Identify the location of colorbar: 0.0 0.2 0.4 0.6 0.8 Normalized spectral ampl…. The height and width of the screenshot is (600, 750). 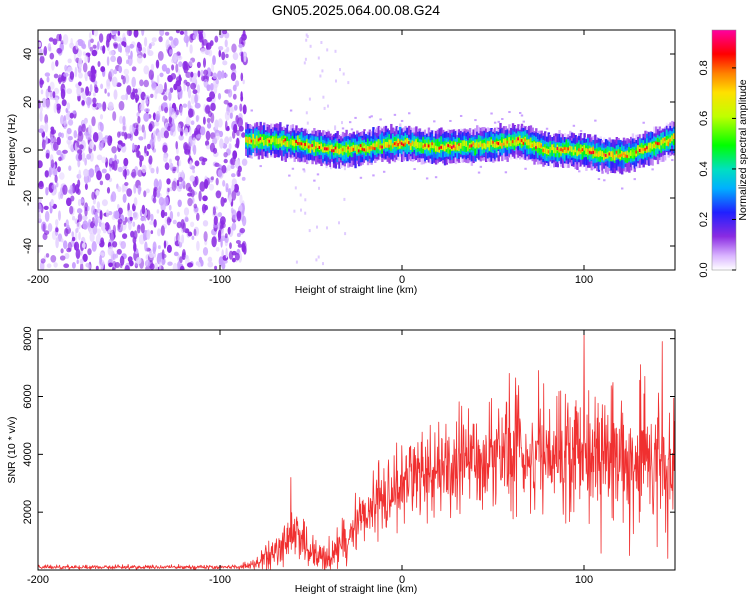
(723, 153).